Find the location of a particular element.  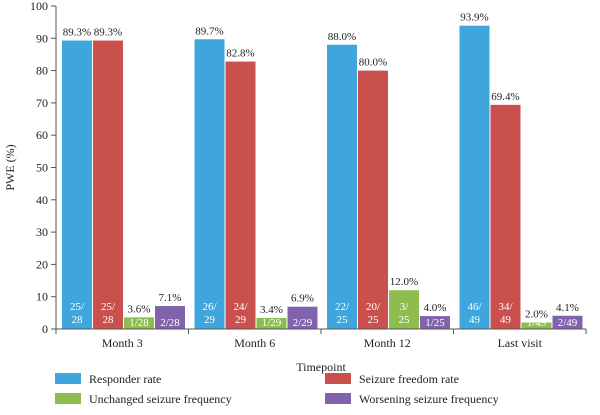

bar-value-label: 4.0% is located at coordinates (435, 308).